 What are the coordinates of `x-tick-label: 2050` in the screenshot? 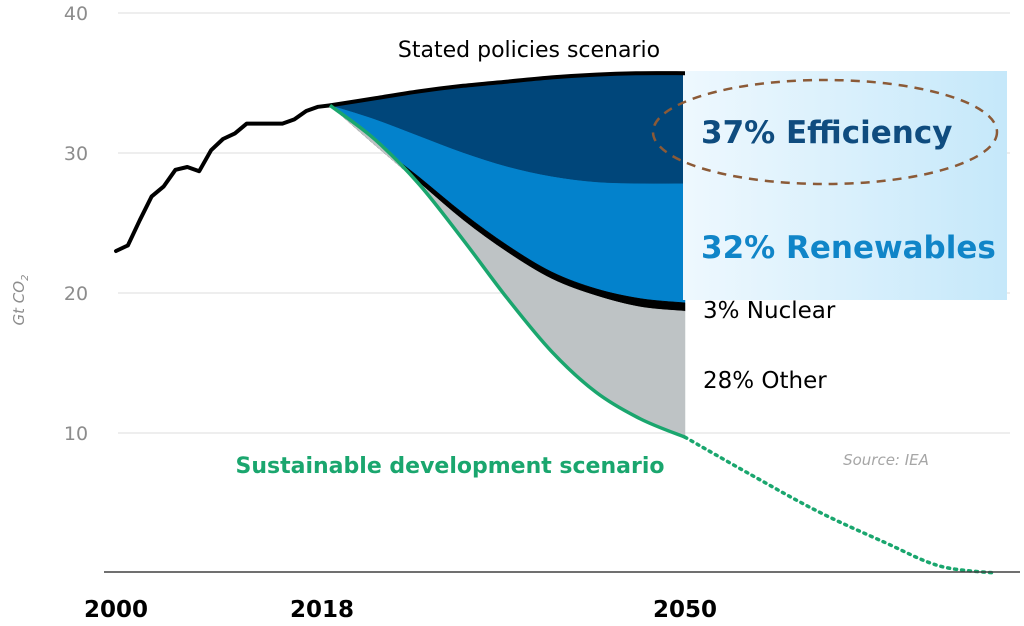 It's located at (685, 610).